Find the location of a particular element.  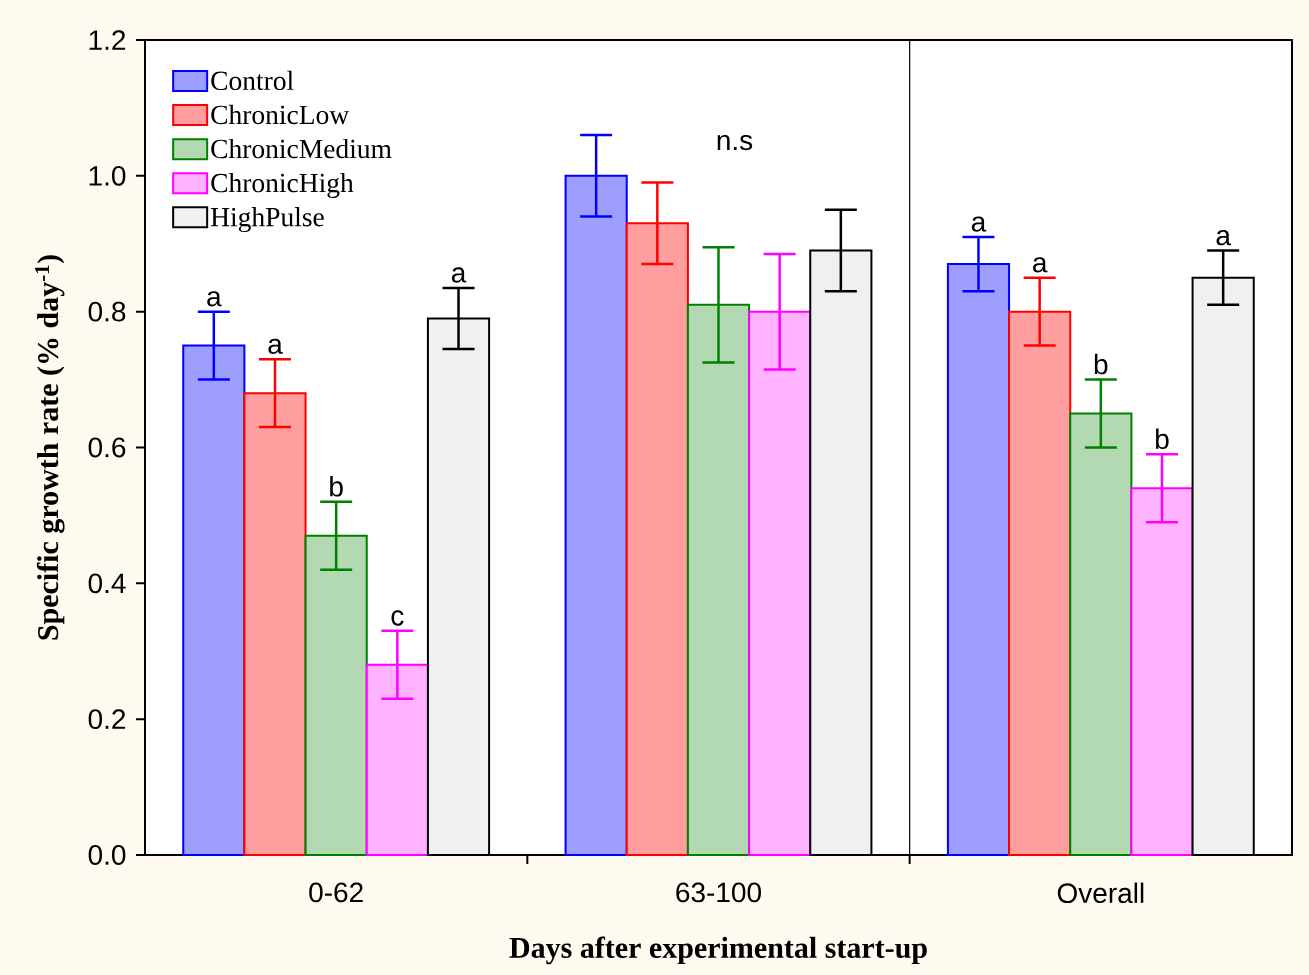

x-tick-label: Overall is located at coordinates (1100, 893).